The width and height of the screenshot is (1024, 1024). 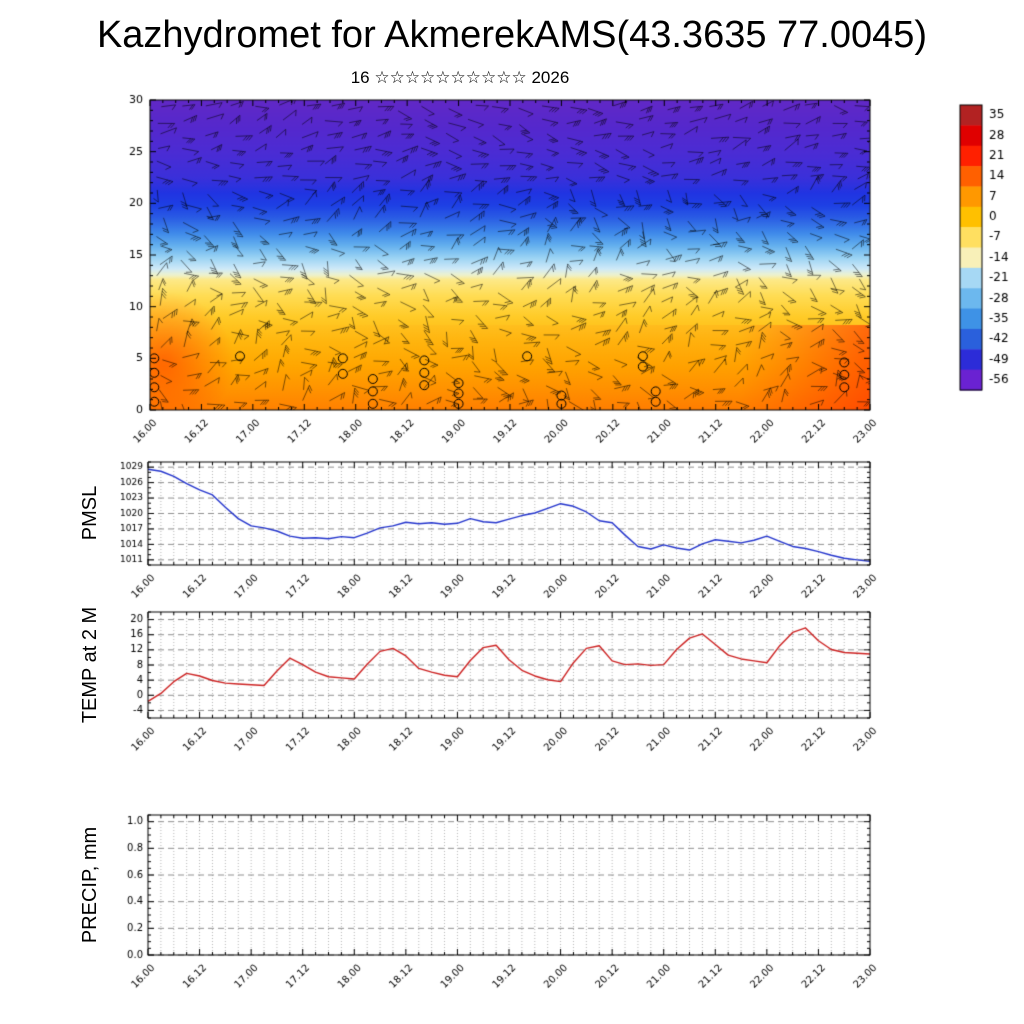 What do you see at coordinates (512, 676) in the screenshot?
I see `temp-chart` at bounding box center [512, 676].